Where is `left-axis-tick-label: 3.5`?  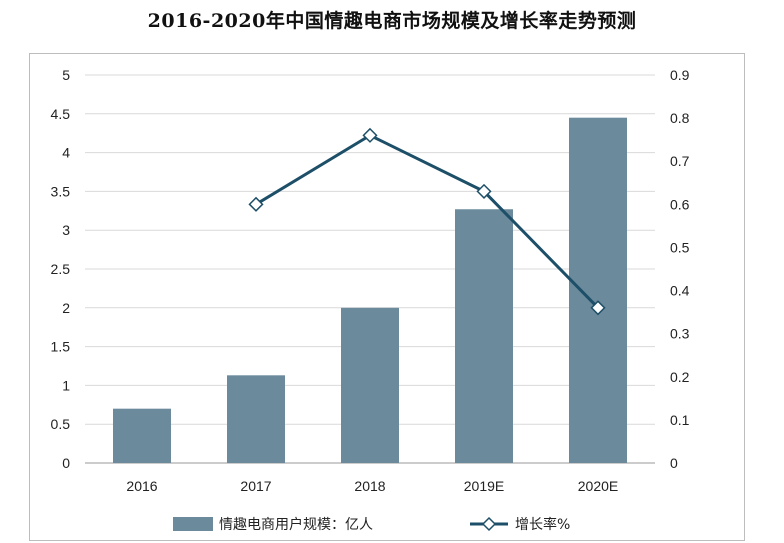
left-axis-tick-label: 3.5 is located at coordinates (61, 191).